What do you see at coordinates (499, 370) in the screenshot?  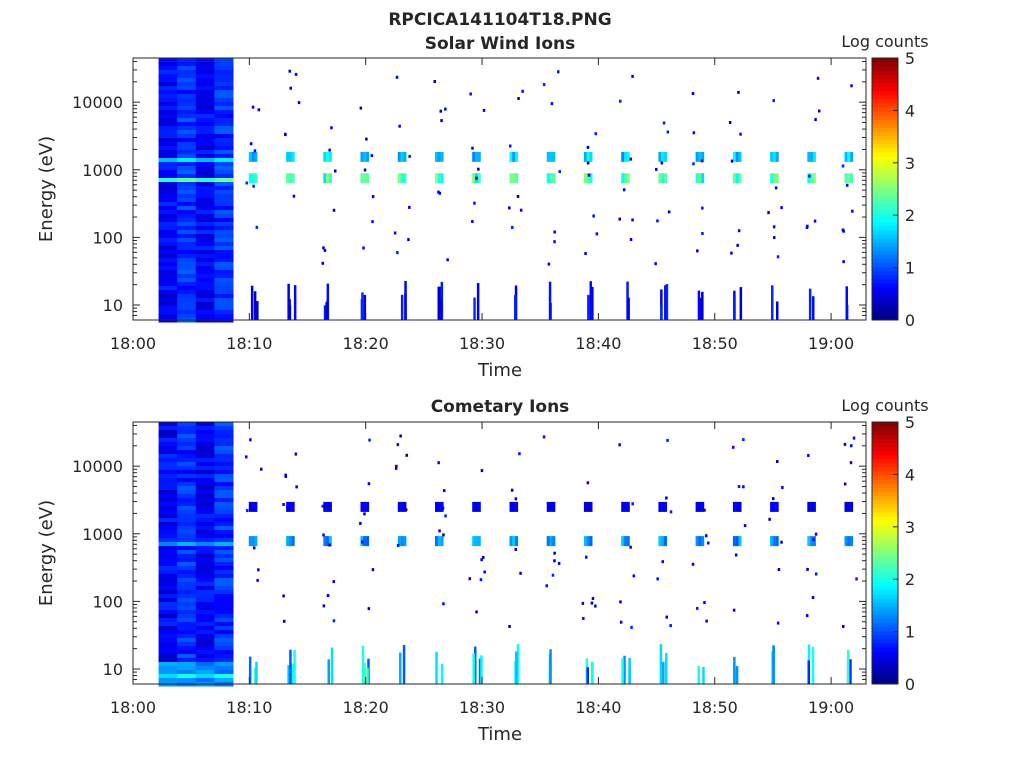 I see `x-axis-label: Time` at bounding box center [499, 370].